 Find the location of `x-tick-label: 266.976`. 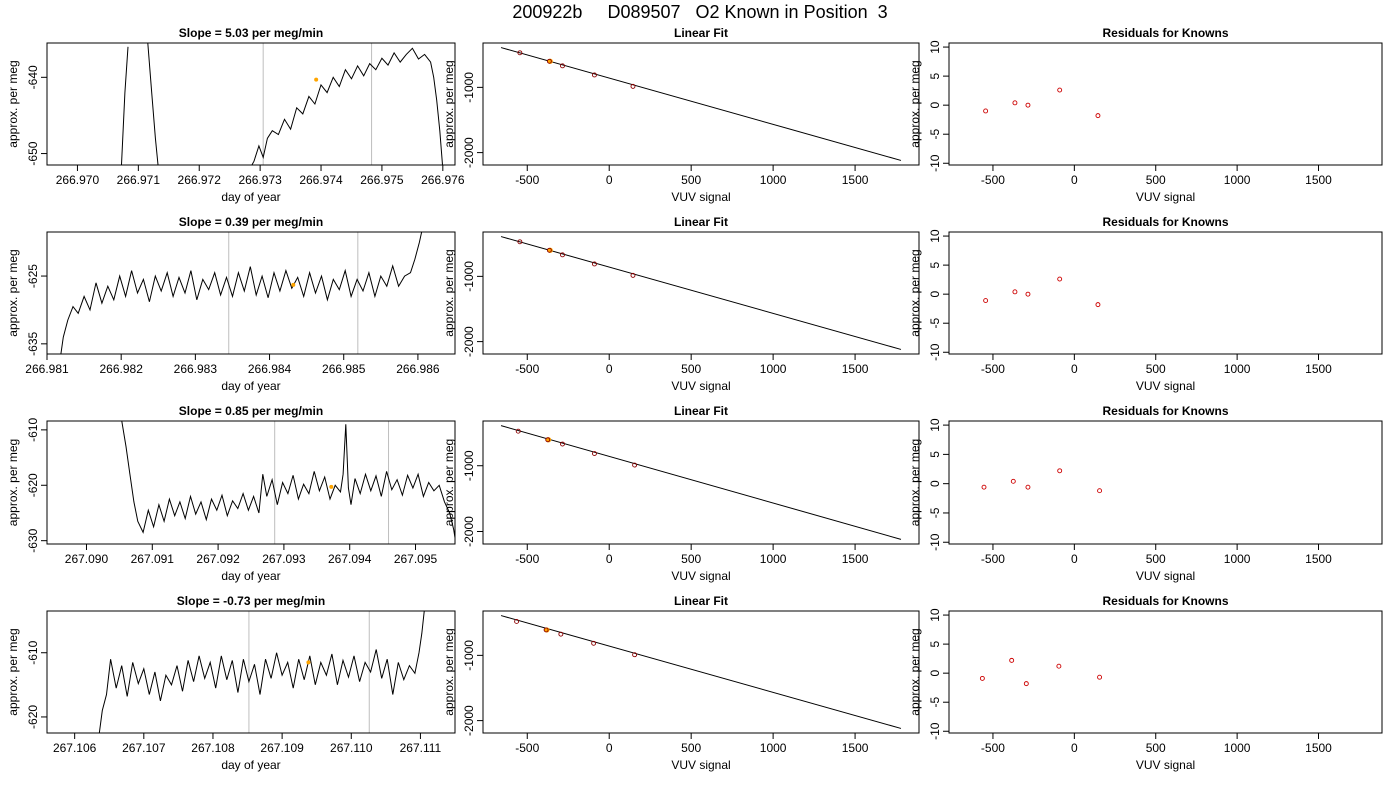

x-tick-label: 266.976 is located at coordinates (443, 180).